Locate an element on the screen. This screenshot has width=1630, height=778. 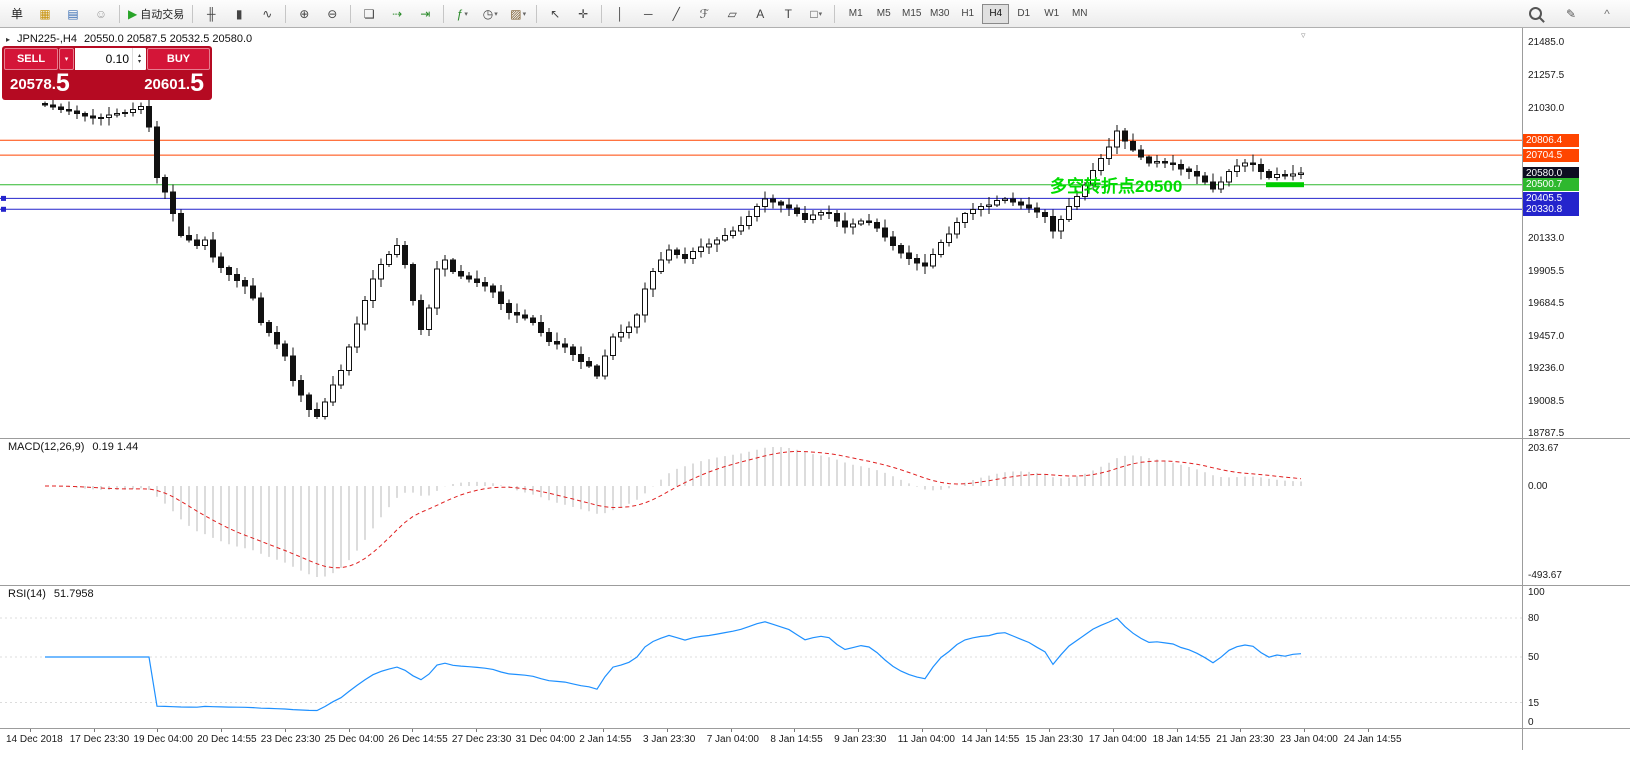
timeframe-toolbar: M1 M5 M15 M30 H1 H4 D1 W1 MN is located at coordinates (967, 13).